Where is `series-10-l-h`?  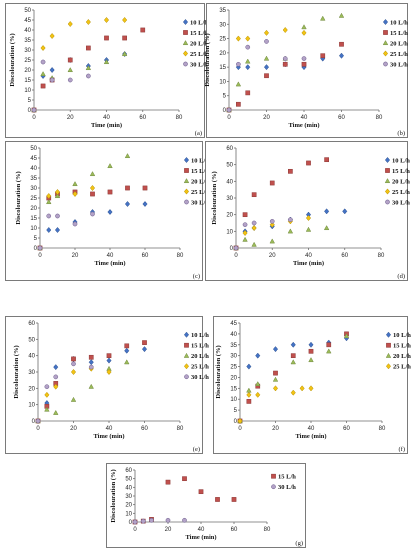 series-10-l-h is located at coordinates (79, 82).